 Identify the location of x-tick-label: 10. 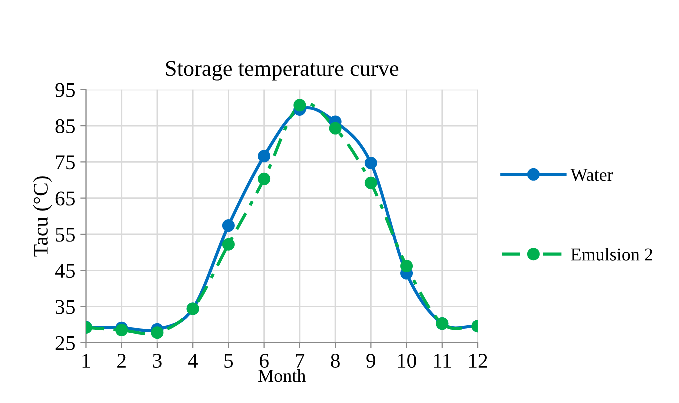
(407, 361).